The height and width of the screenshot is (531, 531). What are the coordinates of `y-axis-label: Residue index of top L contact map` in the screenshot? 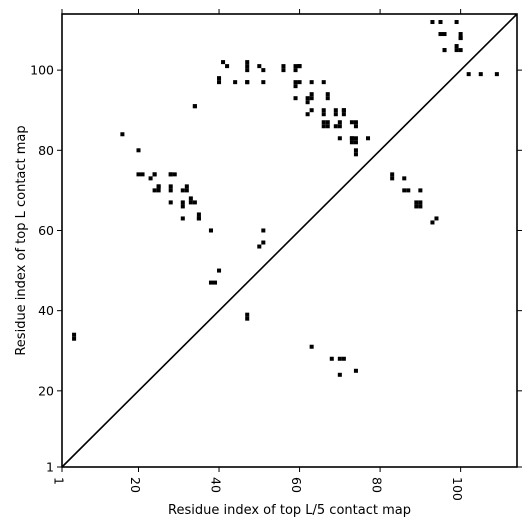 It's located at (21, 240).